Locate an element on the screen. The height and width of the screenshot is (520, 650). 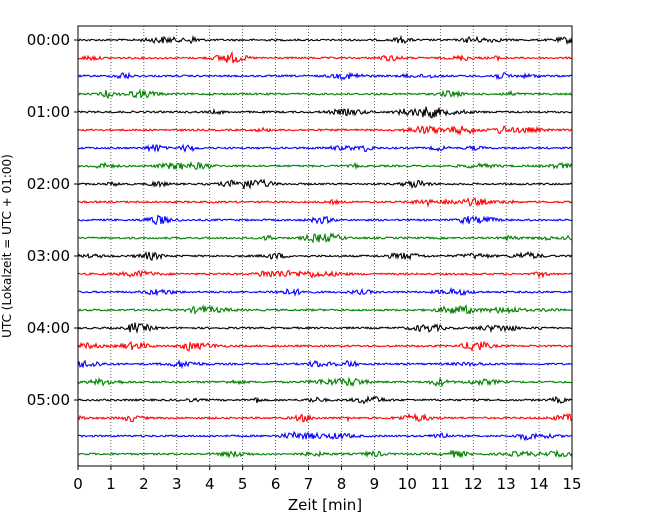
y-tick-label: 00:00 is located at coordinates (48, 40).